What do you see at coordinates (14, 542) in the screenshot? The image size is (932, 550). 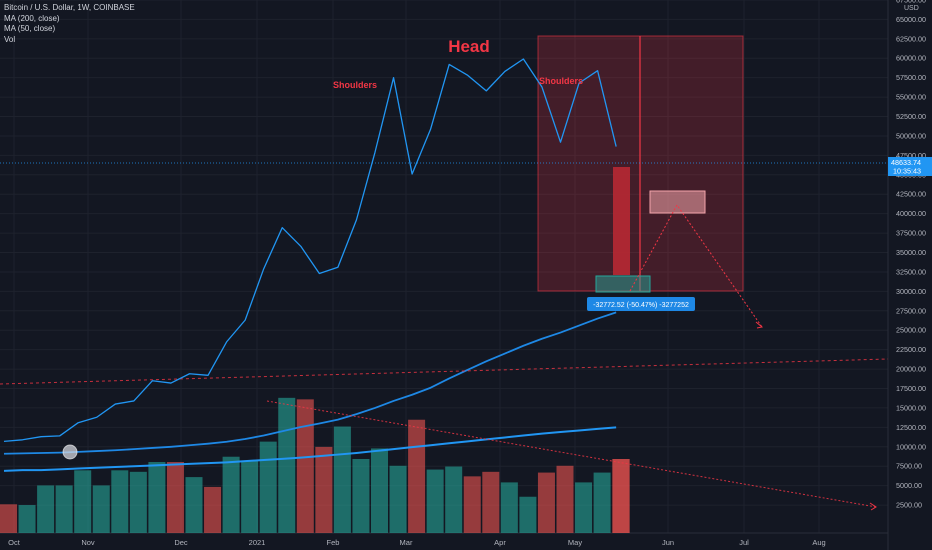 I see `x-tick-label: Oct` at bounding box center [14, 542].